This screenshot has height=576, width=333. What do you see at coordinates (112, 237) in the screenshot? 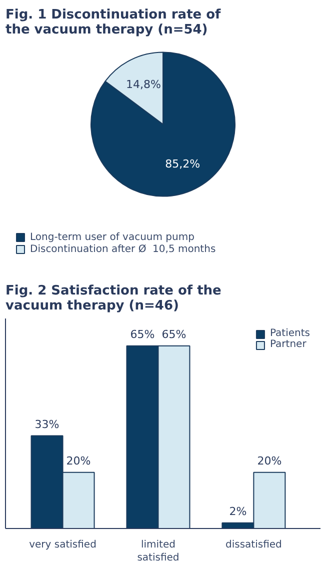
I see `legend-label: Long-term user of vacuum pump` at bounding box center [112, 237].